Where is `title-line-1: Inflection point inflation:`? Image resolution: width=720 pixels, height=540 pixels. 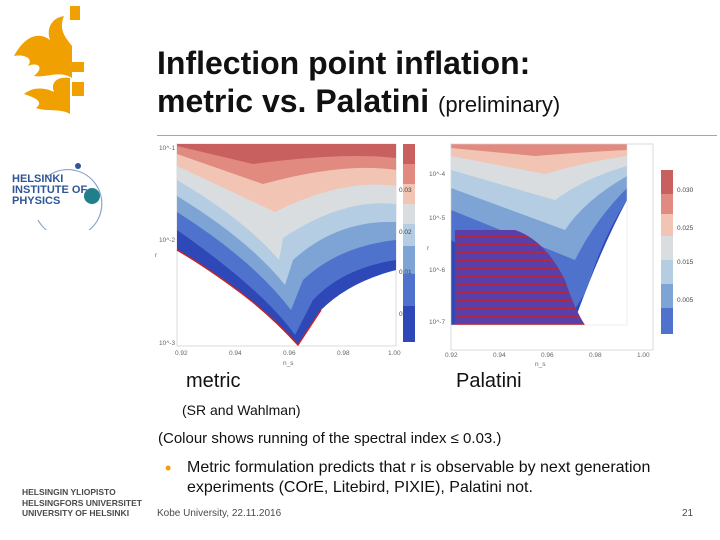 title-line-1: Inflection point inflation: is located at coordinates (344, 63).